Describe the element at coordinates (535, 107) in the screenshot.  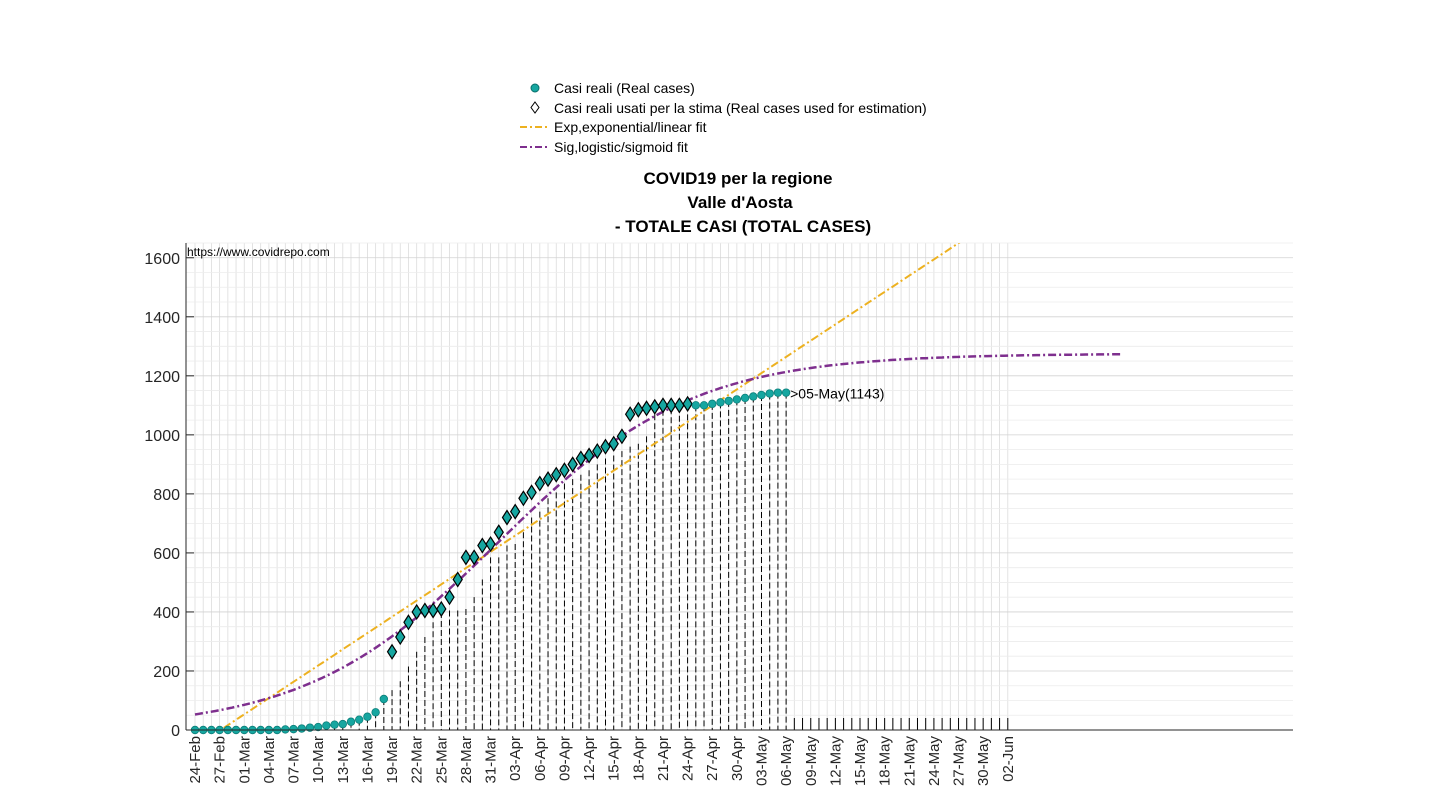
I see `legend-marker-estimation-cases` at that location.